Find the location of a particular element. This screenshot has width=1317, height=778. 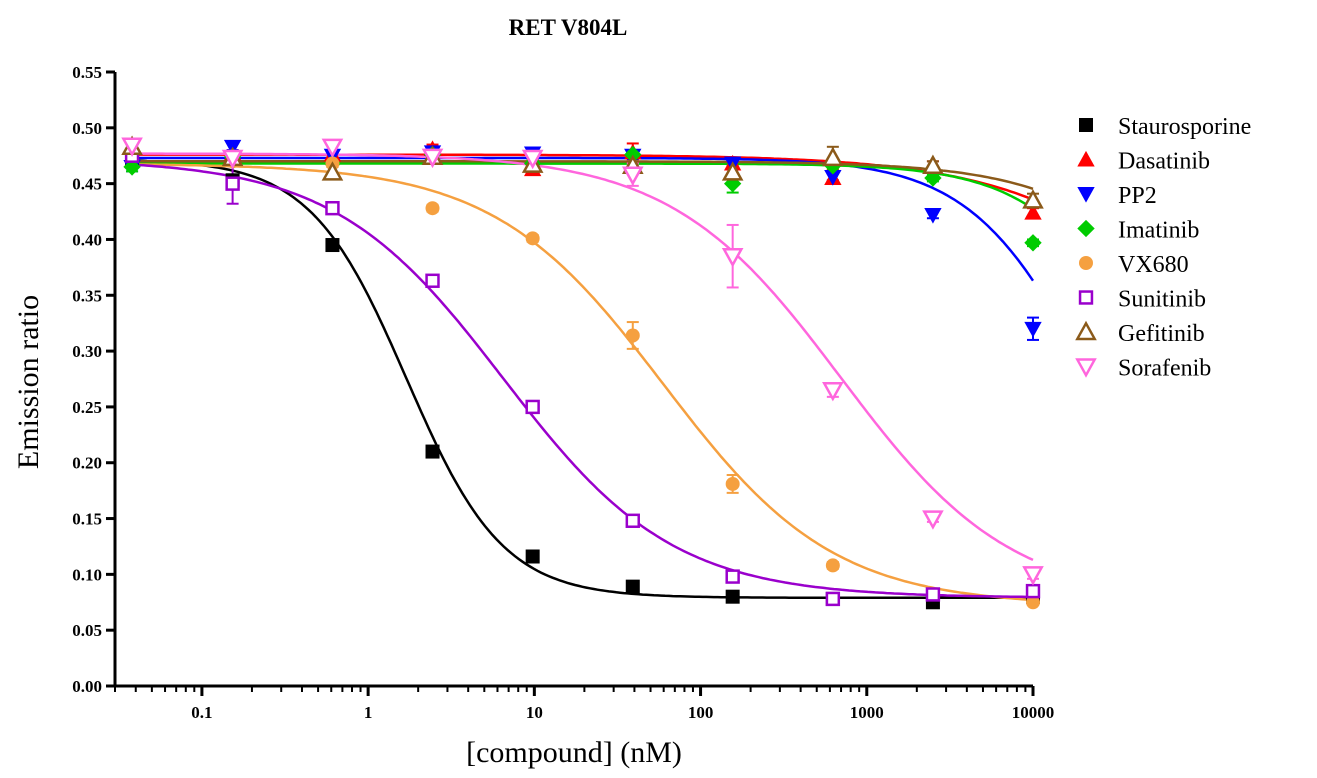

legend-label: Staurosporine is located at coordinates (1184, 127).